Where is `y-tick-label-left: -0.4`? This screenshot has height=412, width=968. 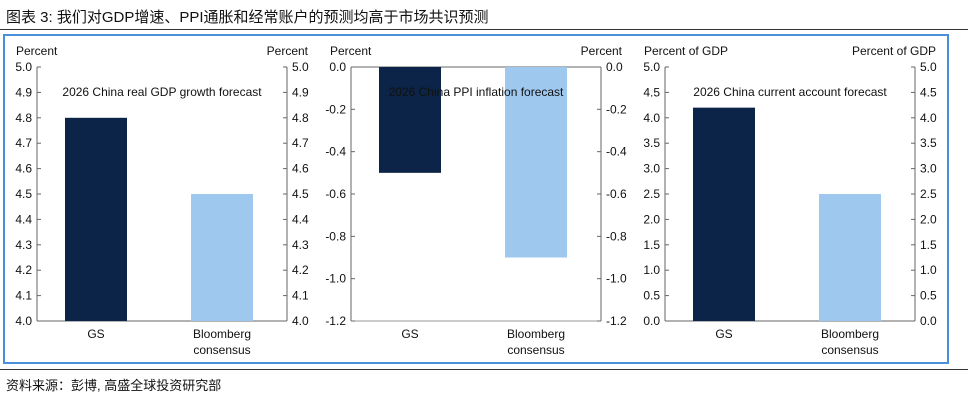
y-tick-label-left: -0.4 is located at coordinates (335, 152).